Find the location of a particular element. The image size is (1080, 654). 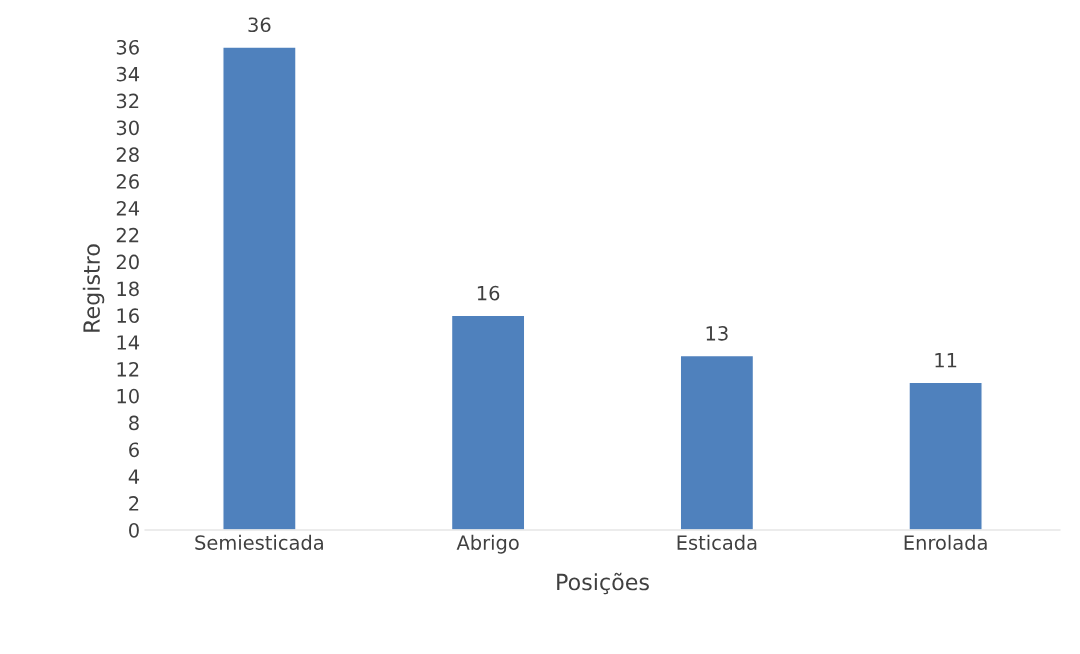

x-tick-label: Esticada is located at coordinates (717, 542).